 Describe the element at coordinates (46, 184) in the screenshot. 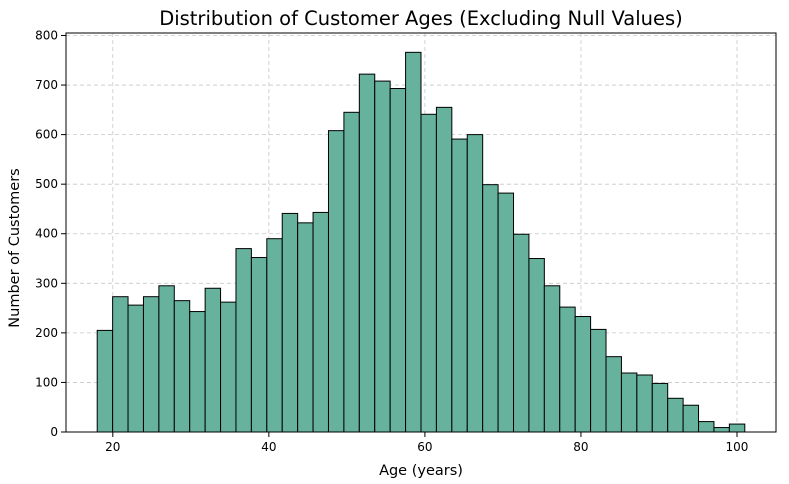

I see `y-tick-label-500: 500` at that location.